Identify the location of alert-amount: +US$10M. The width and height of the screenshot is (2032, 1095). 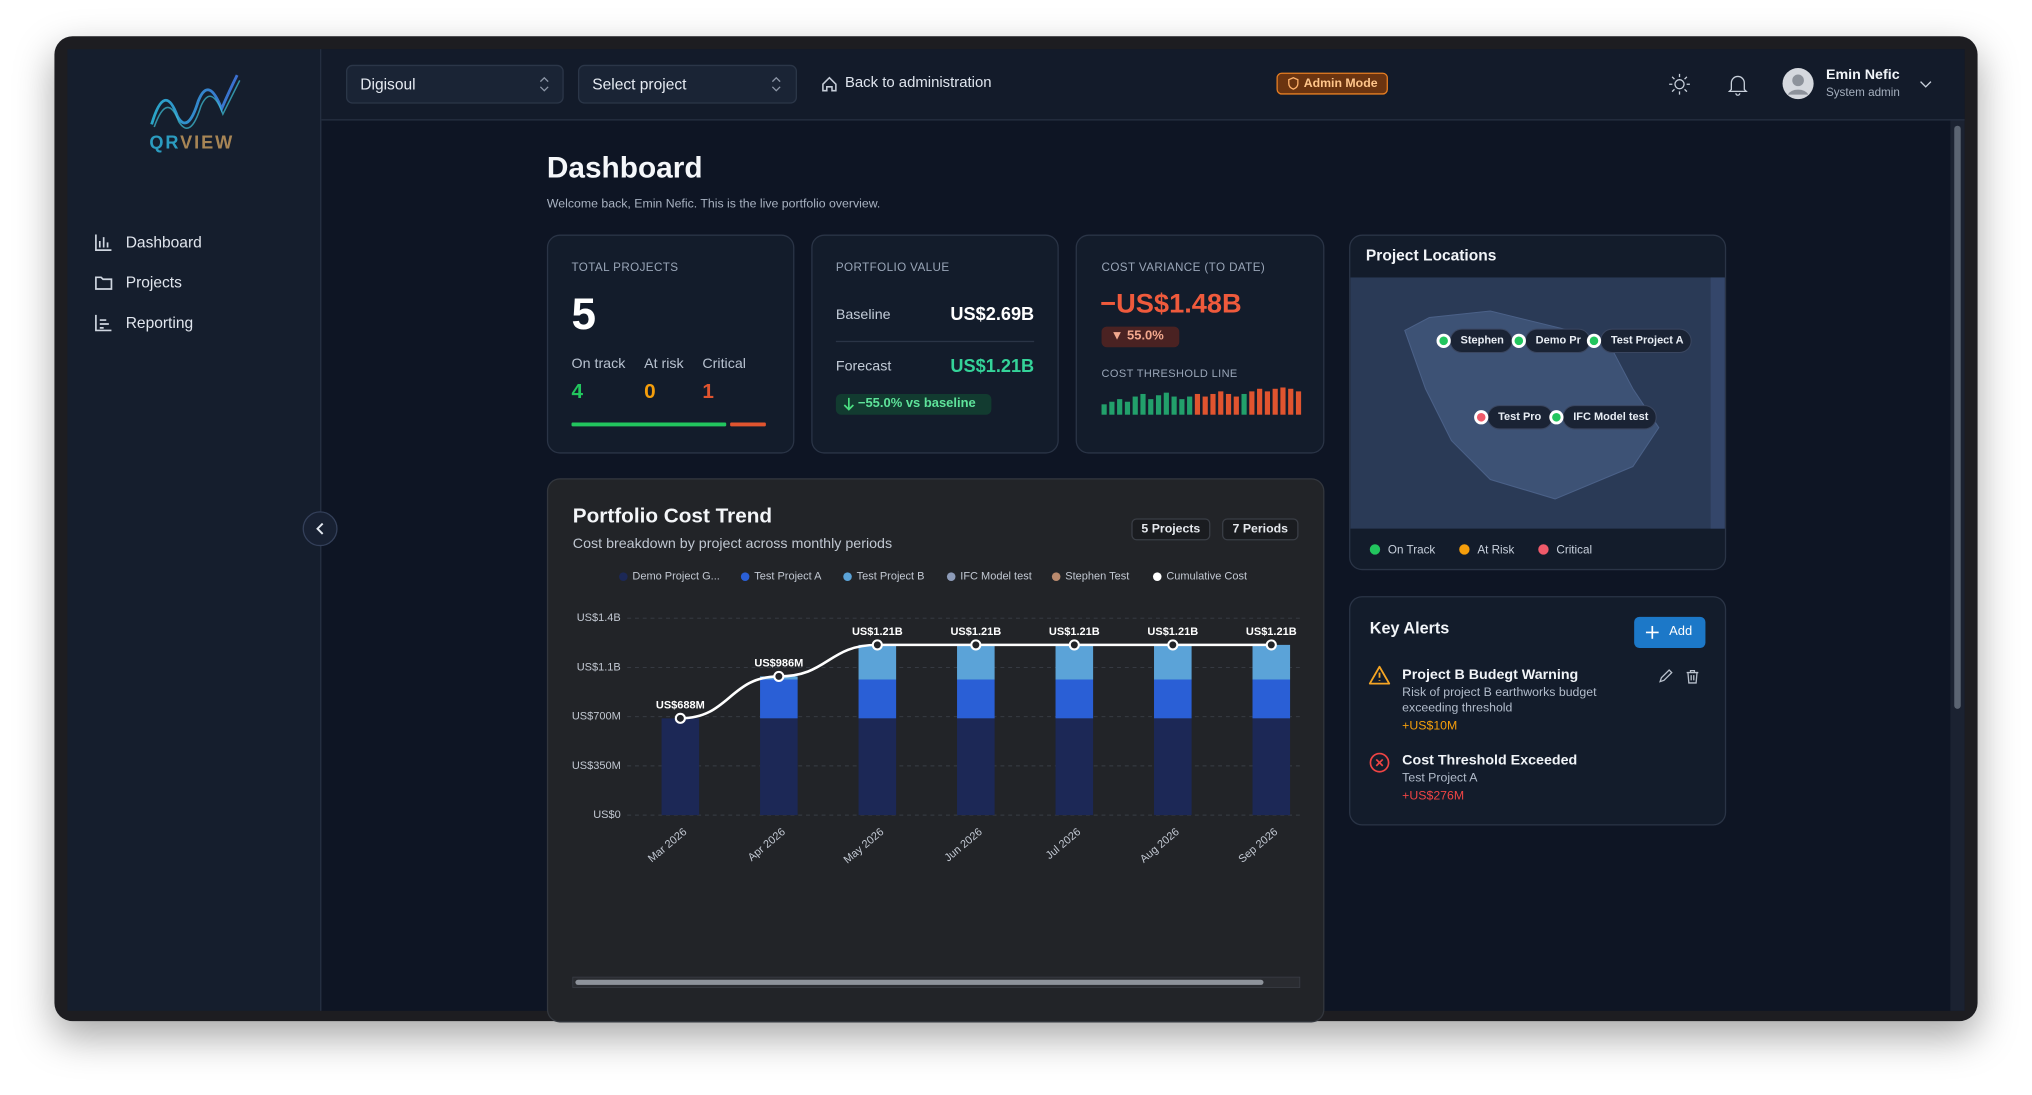
(1430, 726).